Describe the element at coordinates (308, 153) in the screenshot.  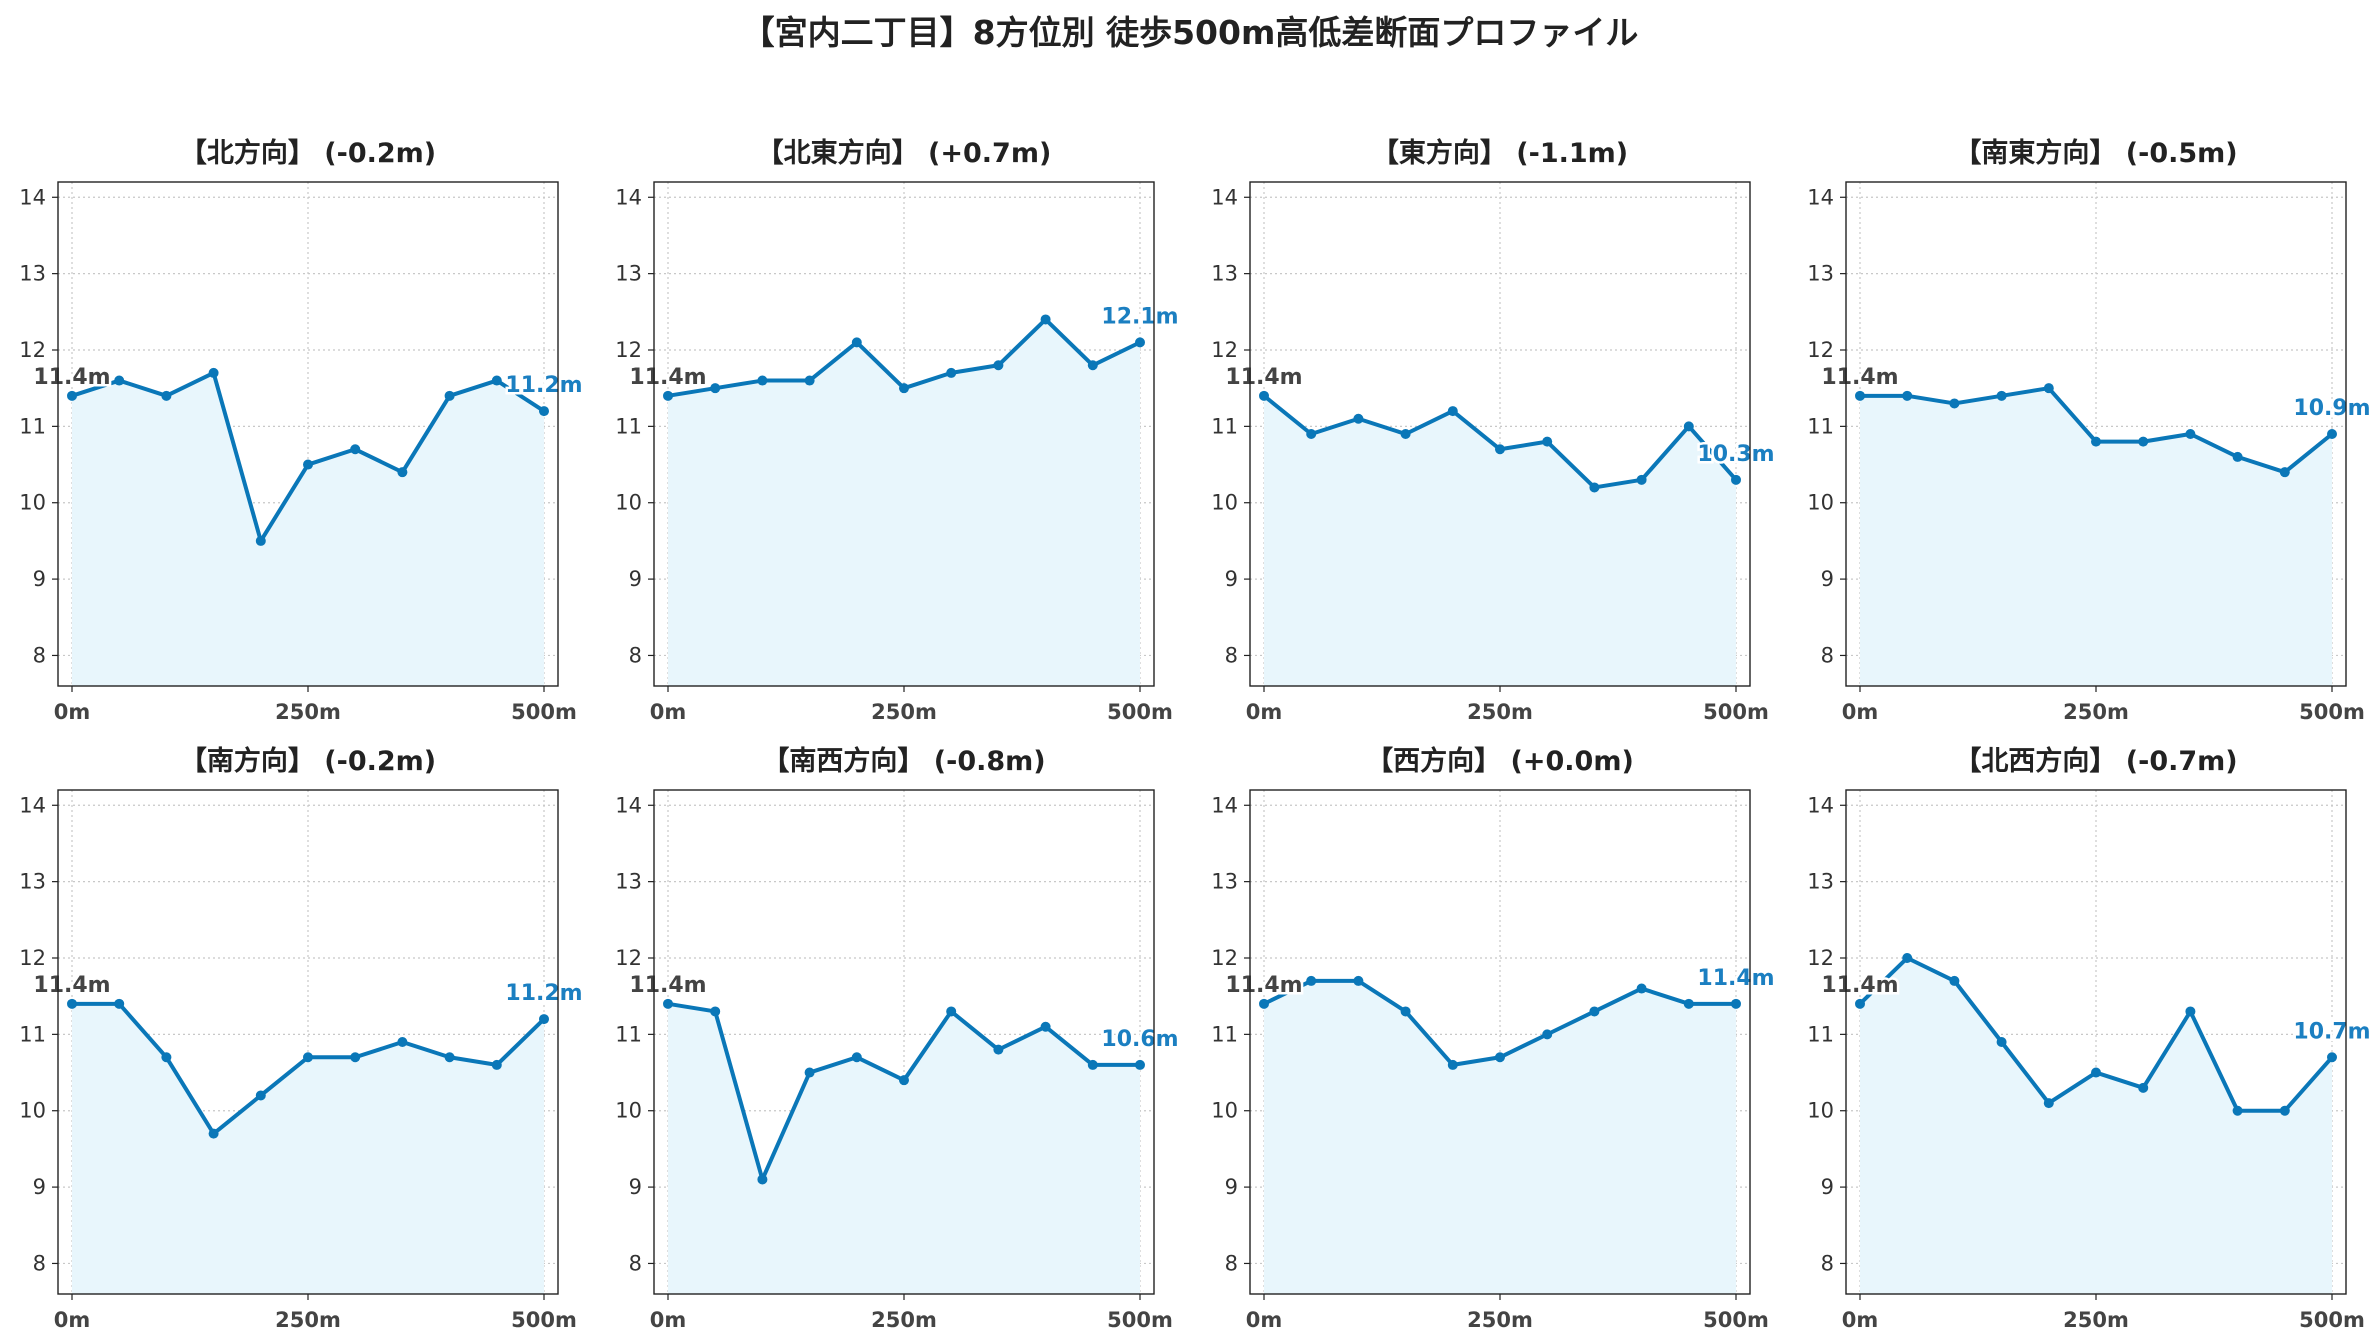
I see `panel-title: 【北方向】 (-0.2m)` at that location.